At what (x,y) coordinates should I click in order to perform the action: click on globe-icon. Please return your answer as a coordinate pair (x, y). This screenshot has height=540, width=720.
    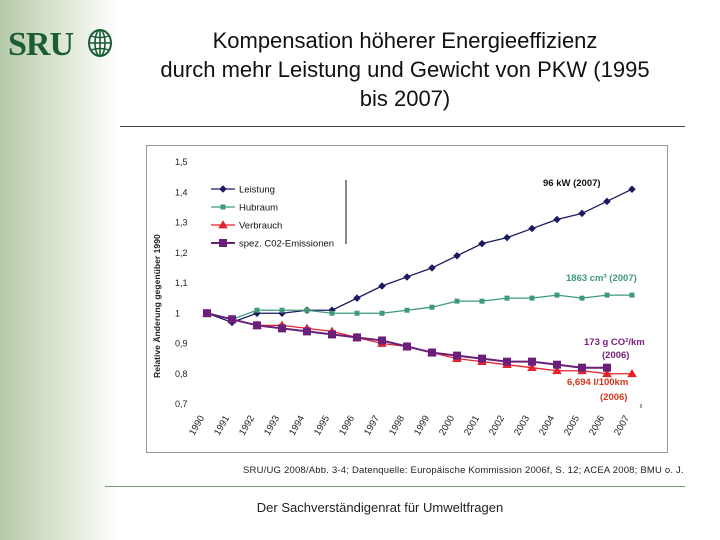
    Looking at the image, I should click on (100, 43).